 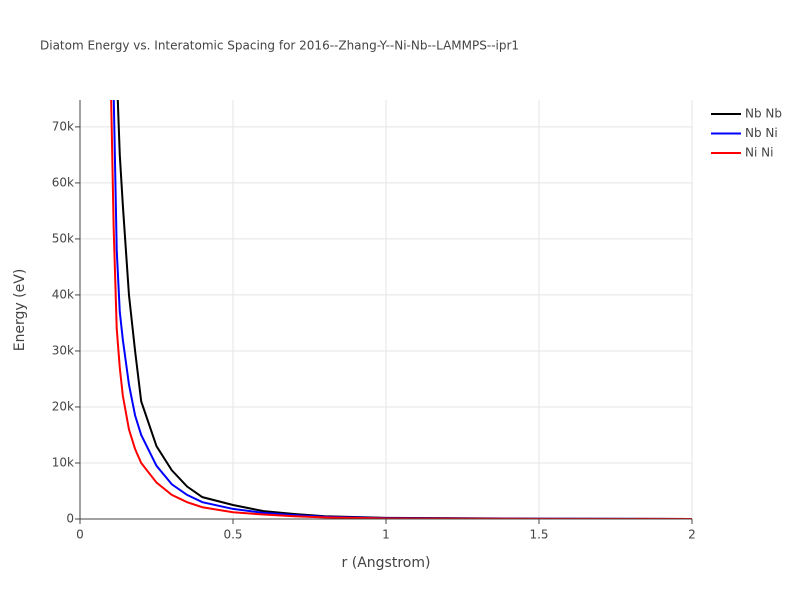 What do you see at coordinates (692, 535) in the screenshot?
I see `x-tick-label: 2` at bounding box center [692, 535].